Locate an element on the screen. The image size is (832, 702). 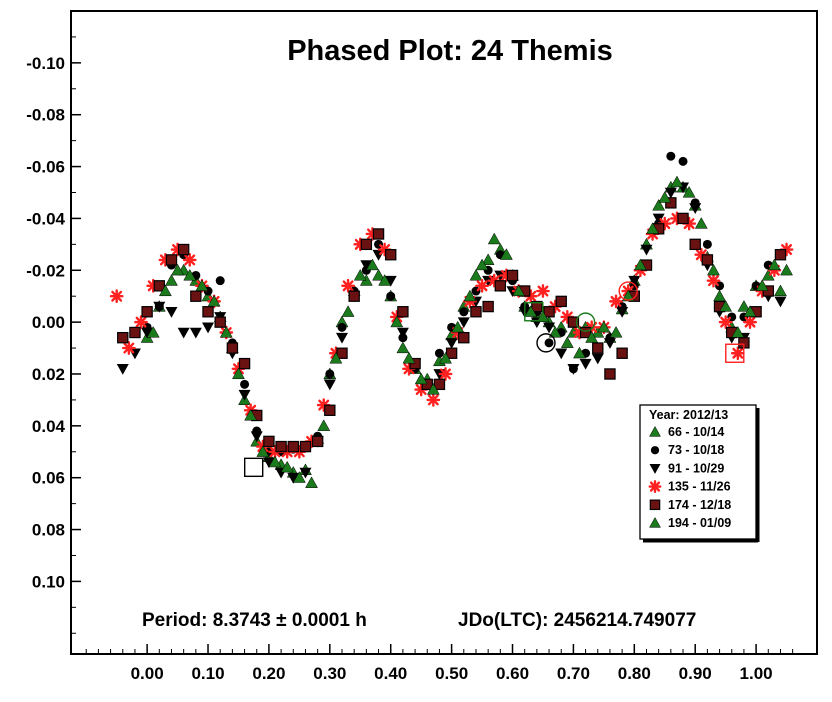
x-tick-label: 0.30 is located at coordinates (329, 673).